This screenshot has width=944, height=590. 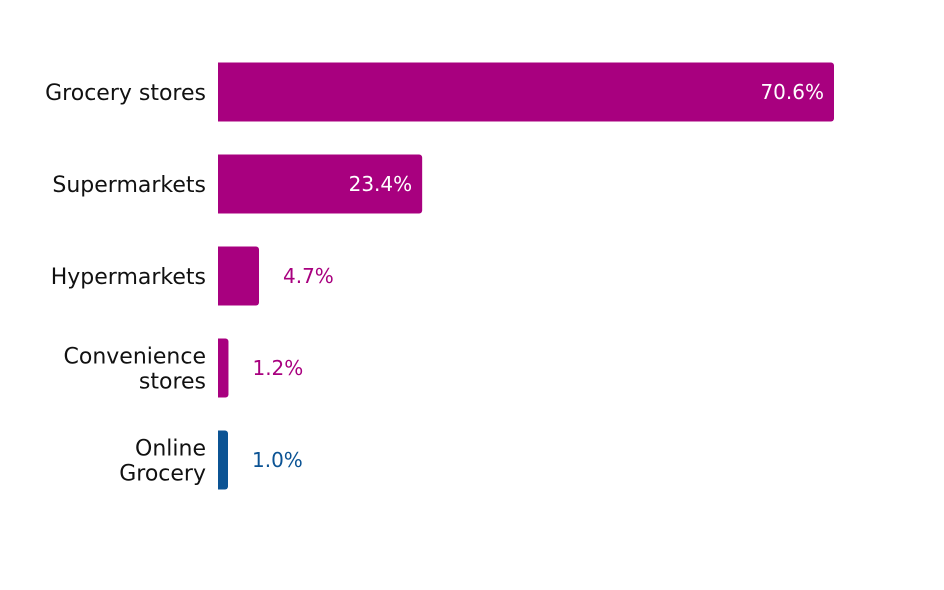 What do you see at coordinates (381, 184) in the screenshot?
I see `value-label: 23.4%` at bounding box center [381, 184].